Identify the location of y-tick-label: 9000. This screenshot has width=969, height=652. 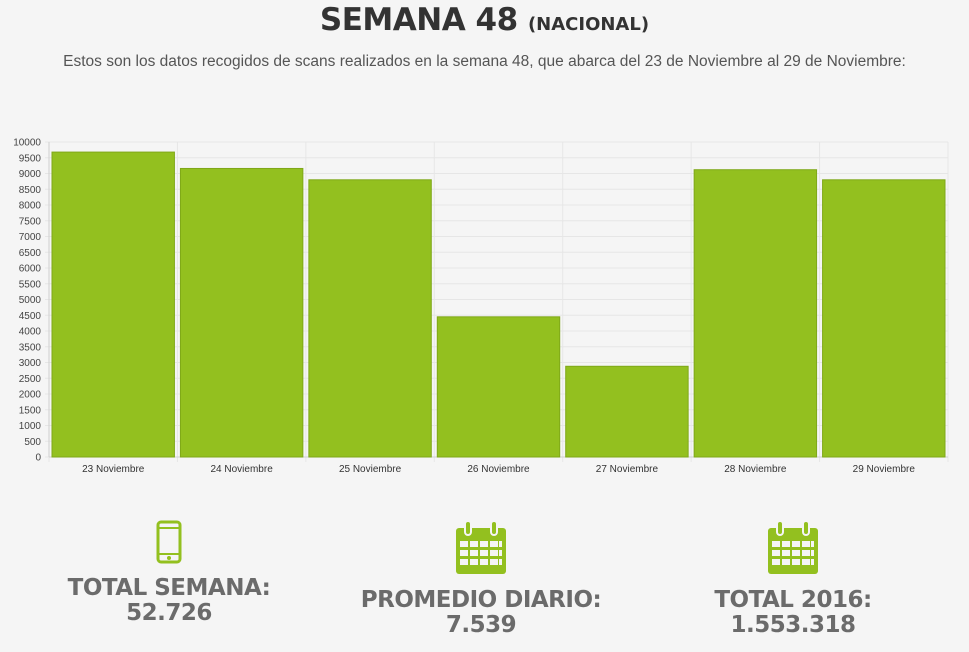
(30, 174).